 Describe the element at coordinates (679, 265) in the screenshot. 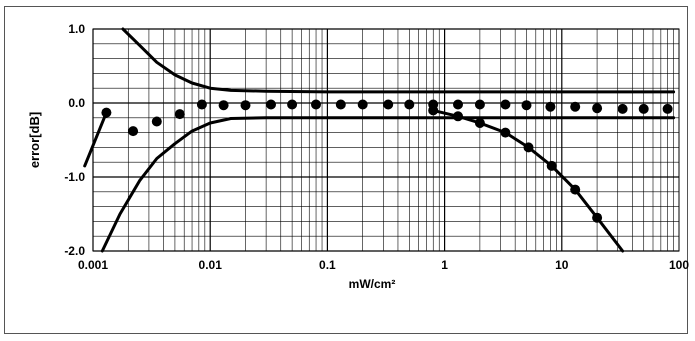

I see `x-tick-label: 100` at that location.